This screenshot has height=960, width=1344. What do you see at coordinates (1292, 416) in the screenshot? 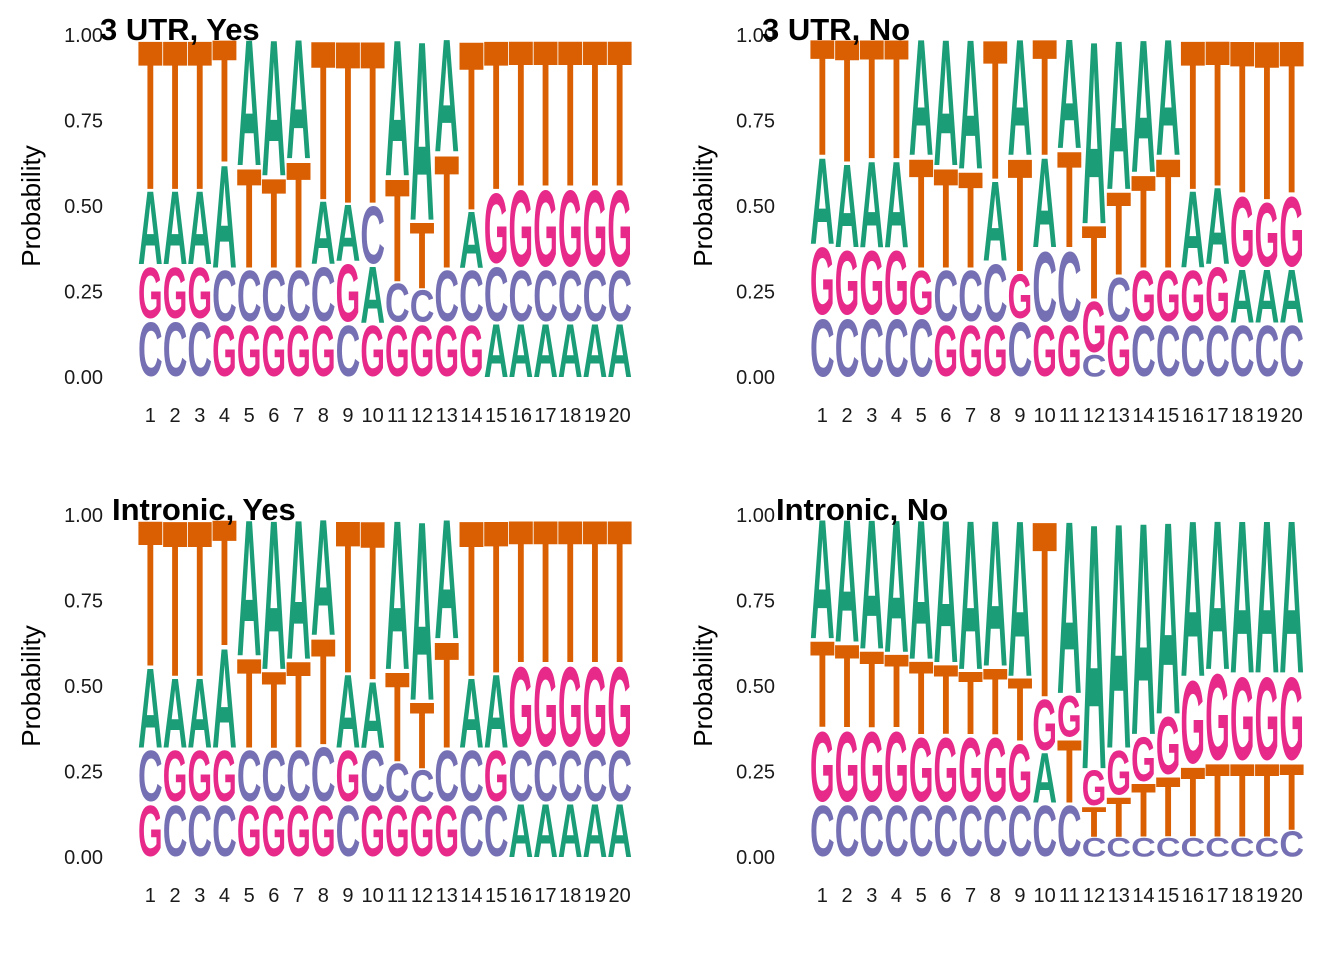
I see `x-tick-label: 20` at bounding box center [1292, 416].